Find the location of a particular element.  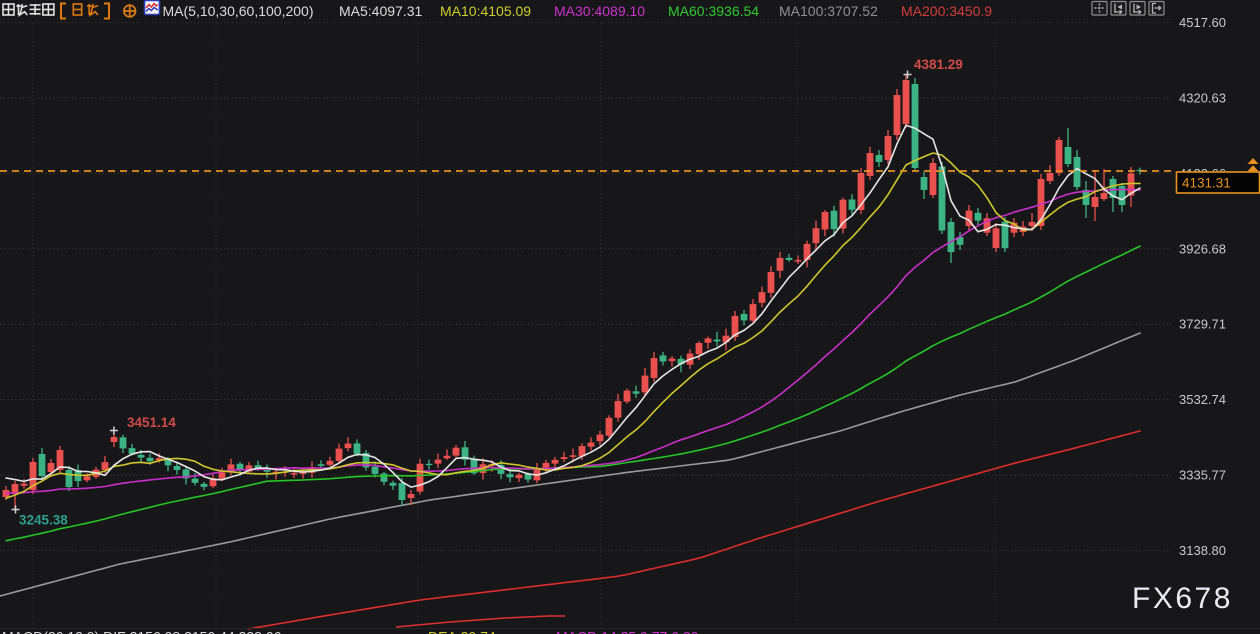

svg-text: 3335.77 is located at coordinates (1202, 475).